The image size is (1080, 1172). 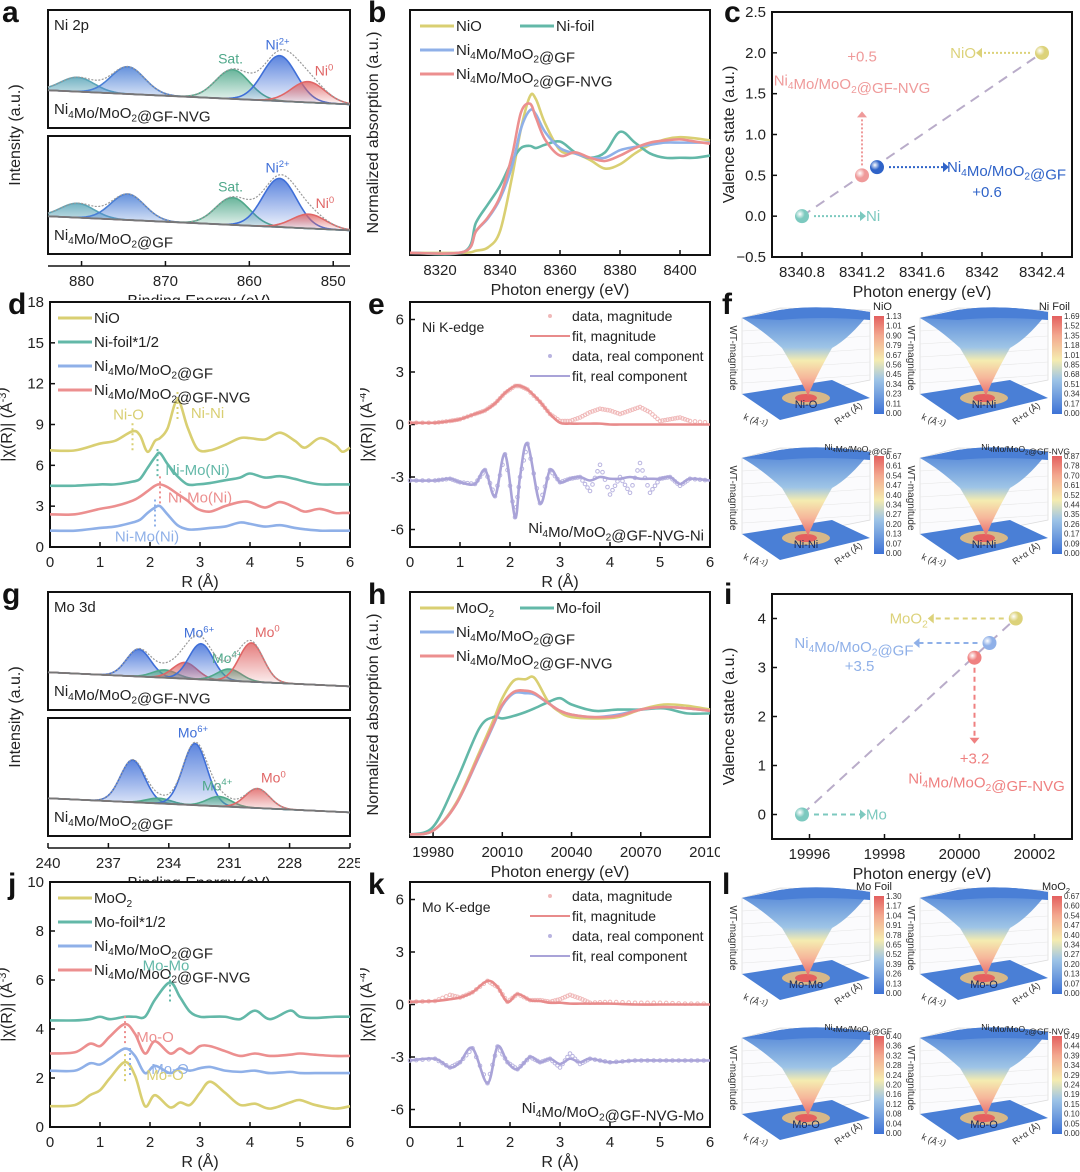 I want to click on colorbar-tick-label: 0.90, so click(x=894, y=335).